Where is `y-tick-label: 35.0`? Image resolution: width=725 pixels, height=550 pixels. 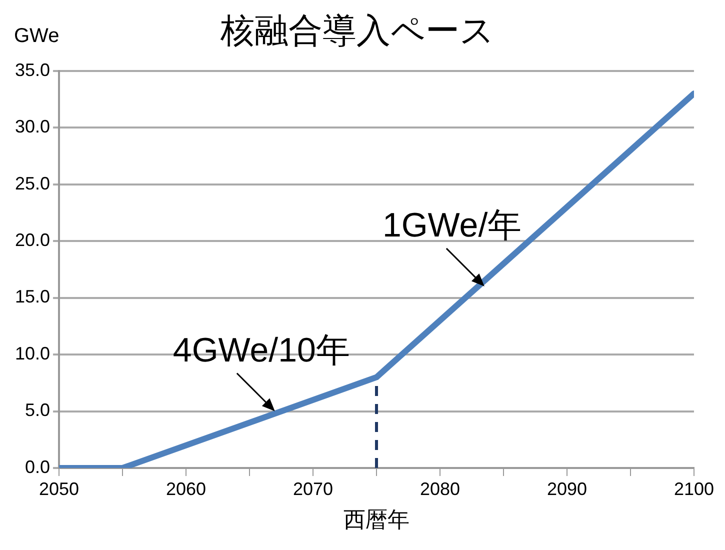 y-tick-label: 35.0 is located at coordinates (32, 70).